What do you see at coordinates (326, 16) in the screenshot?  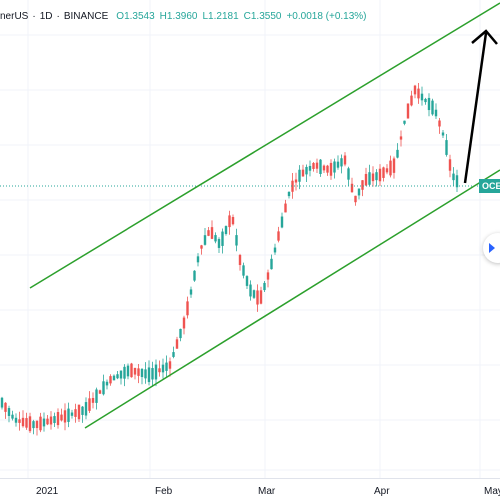 I see `change-value: +0.0018 (+0.13%)` at bounding box center [326, 16].